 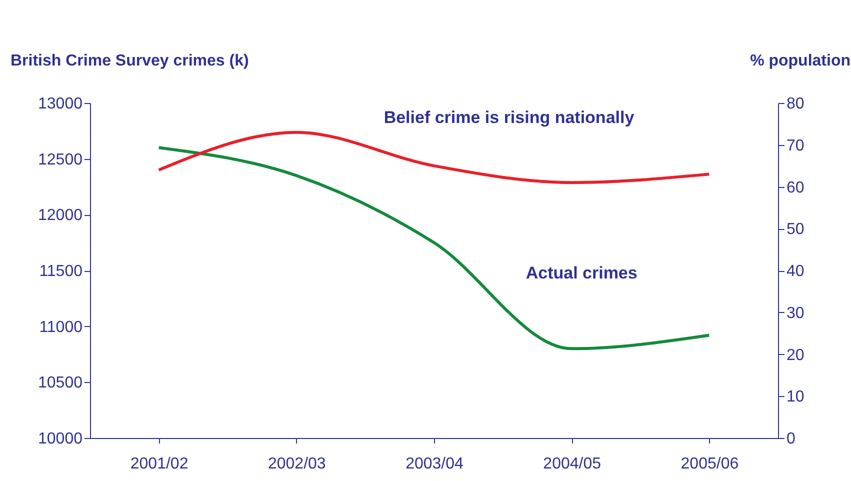 What do you see at coordinates (572, 464) in the screenshot?
I see `x-tick-label: 2004/05` at bounding box center [572, 464].